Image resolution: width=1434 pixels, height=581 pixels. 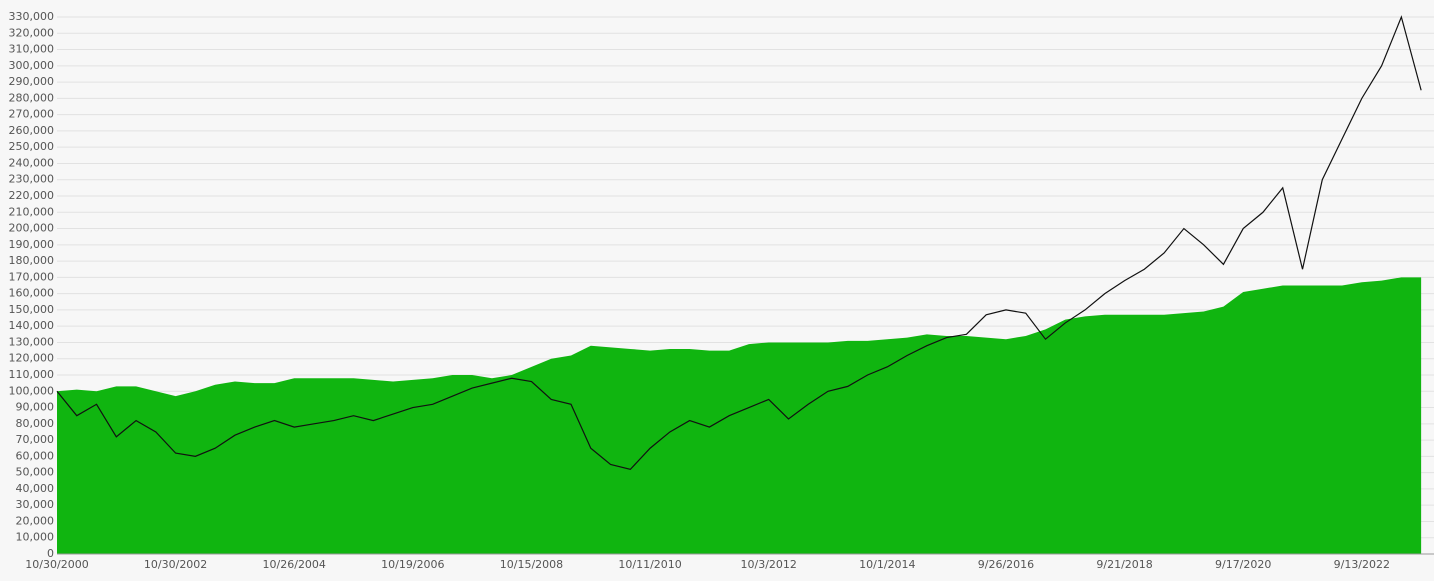 I want to click on x-tick-label: 10/3/2012, so click(x=769, y=564).